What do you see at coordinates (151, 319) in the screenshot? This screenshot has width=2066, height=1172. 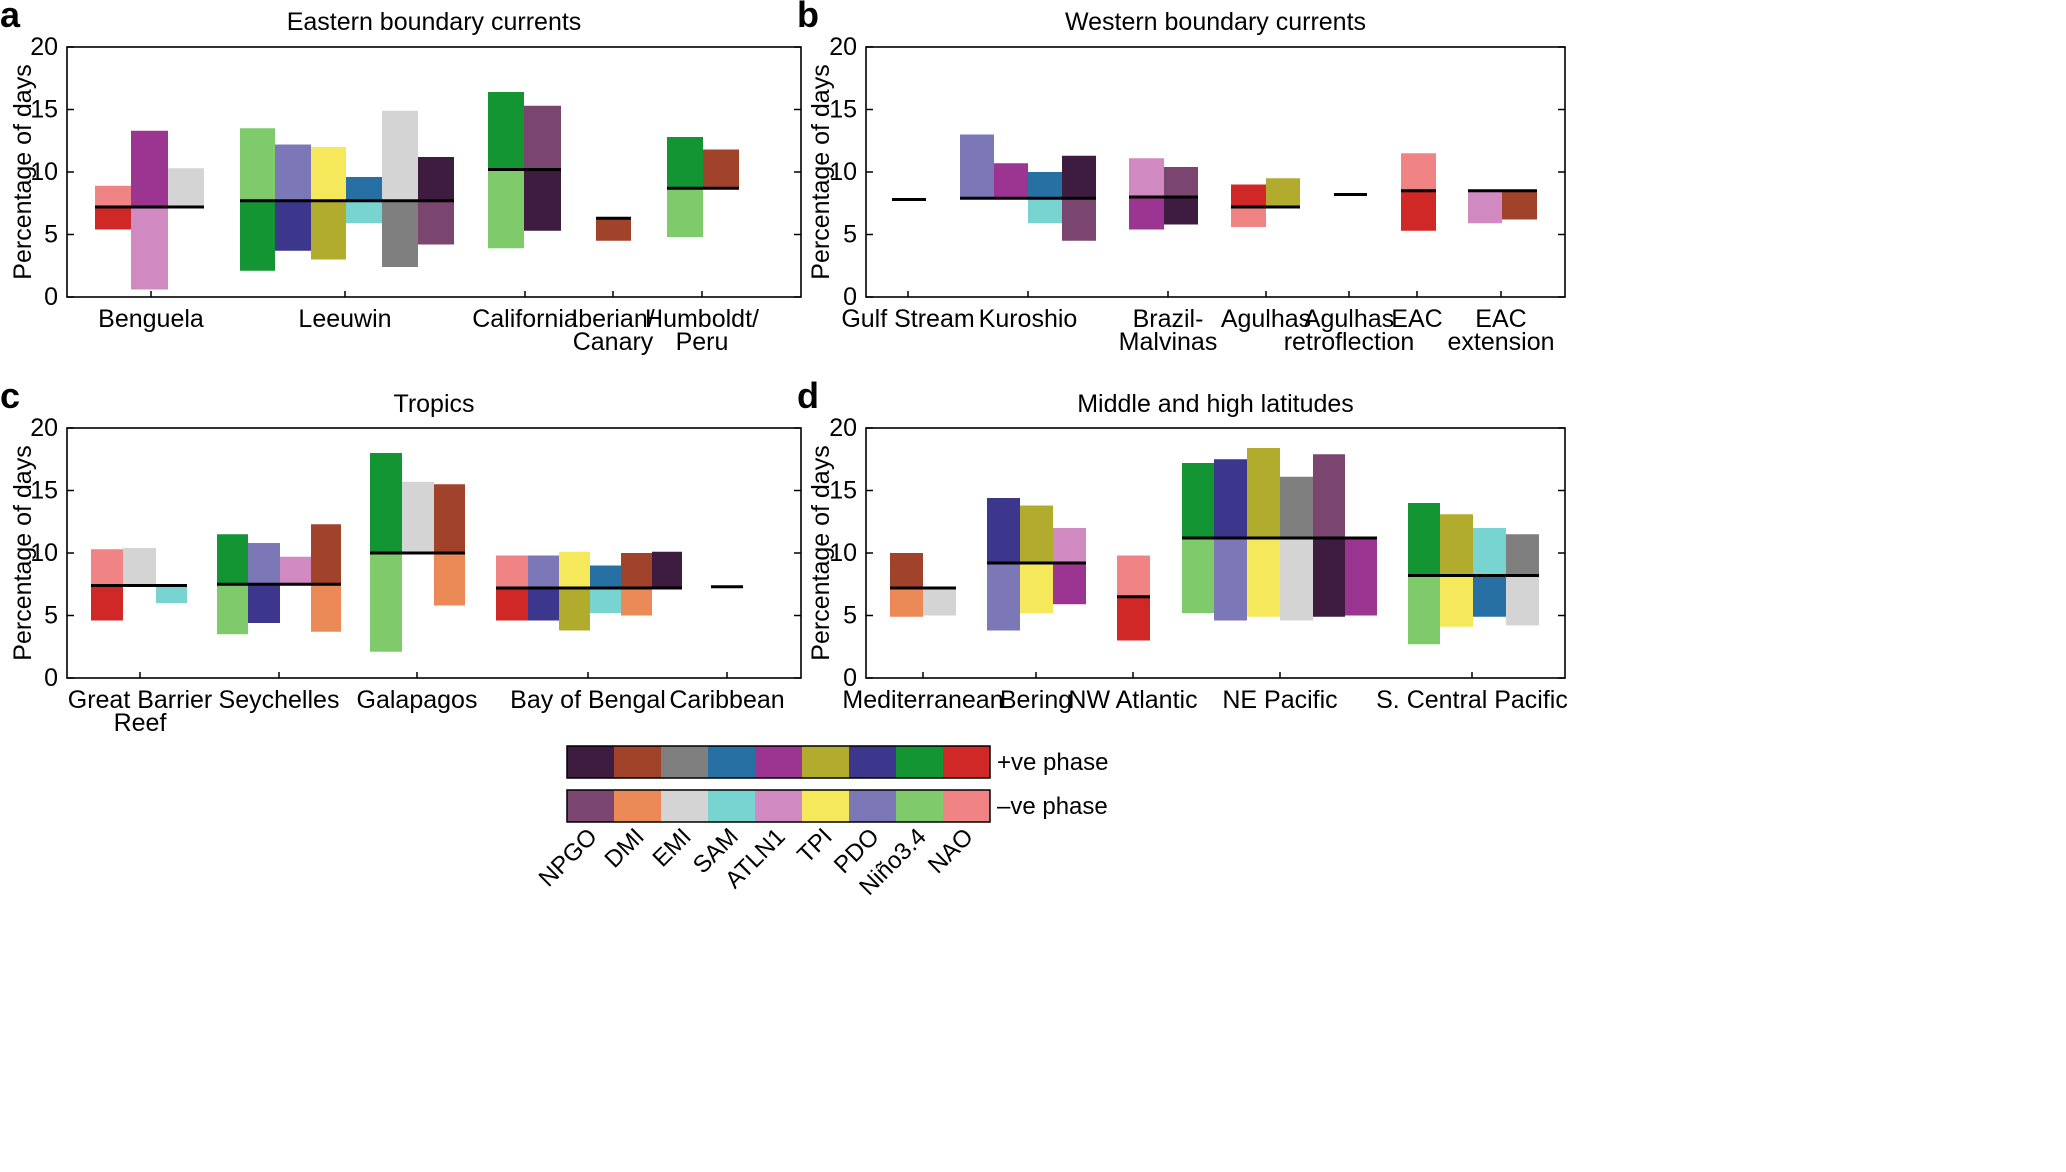 I see `category-label: Benguela` at bounding box center [151, 319].